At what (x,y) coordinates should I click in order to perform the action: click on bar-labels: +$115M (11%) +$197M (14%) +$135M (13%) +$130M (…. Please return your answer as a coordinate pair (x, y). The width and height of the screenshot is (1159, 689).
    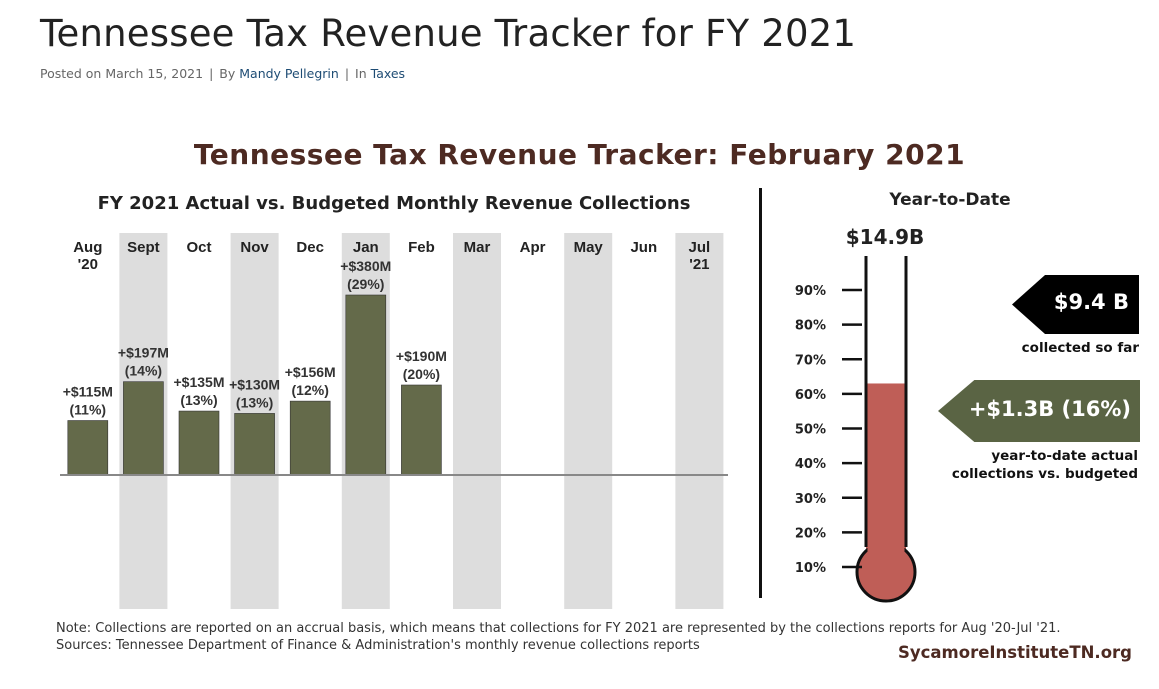
    Looking at the image, I should click on (255, 338).